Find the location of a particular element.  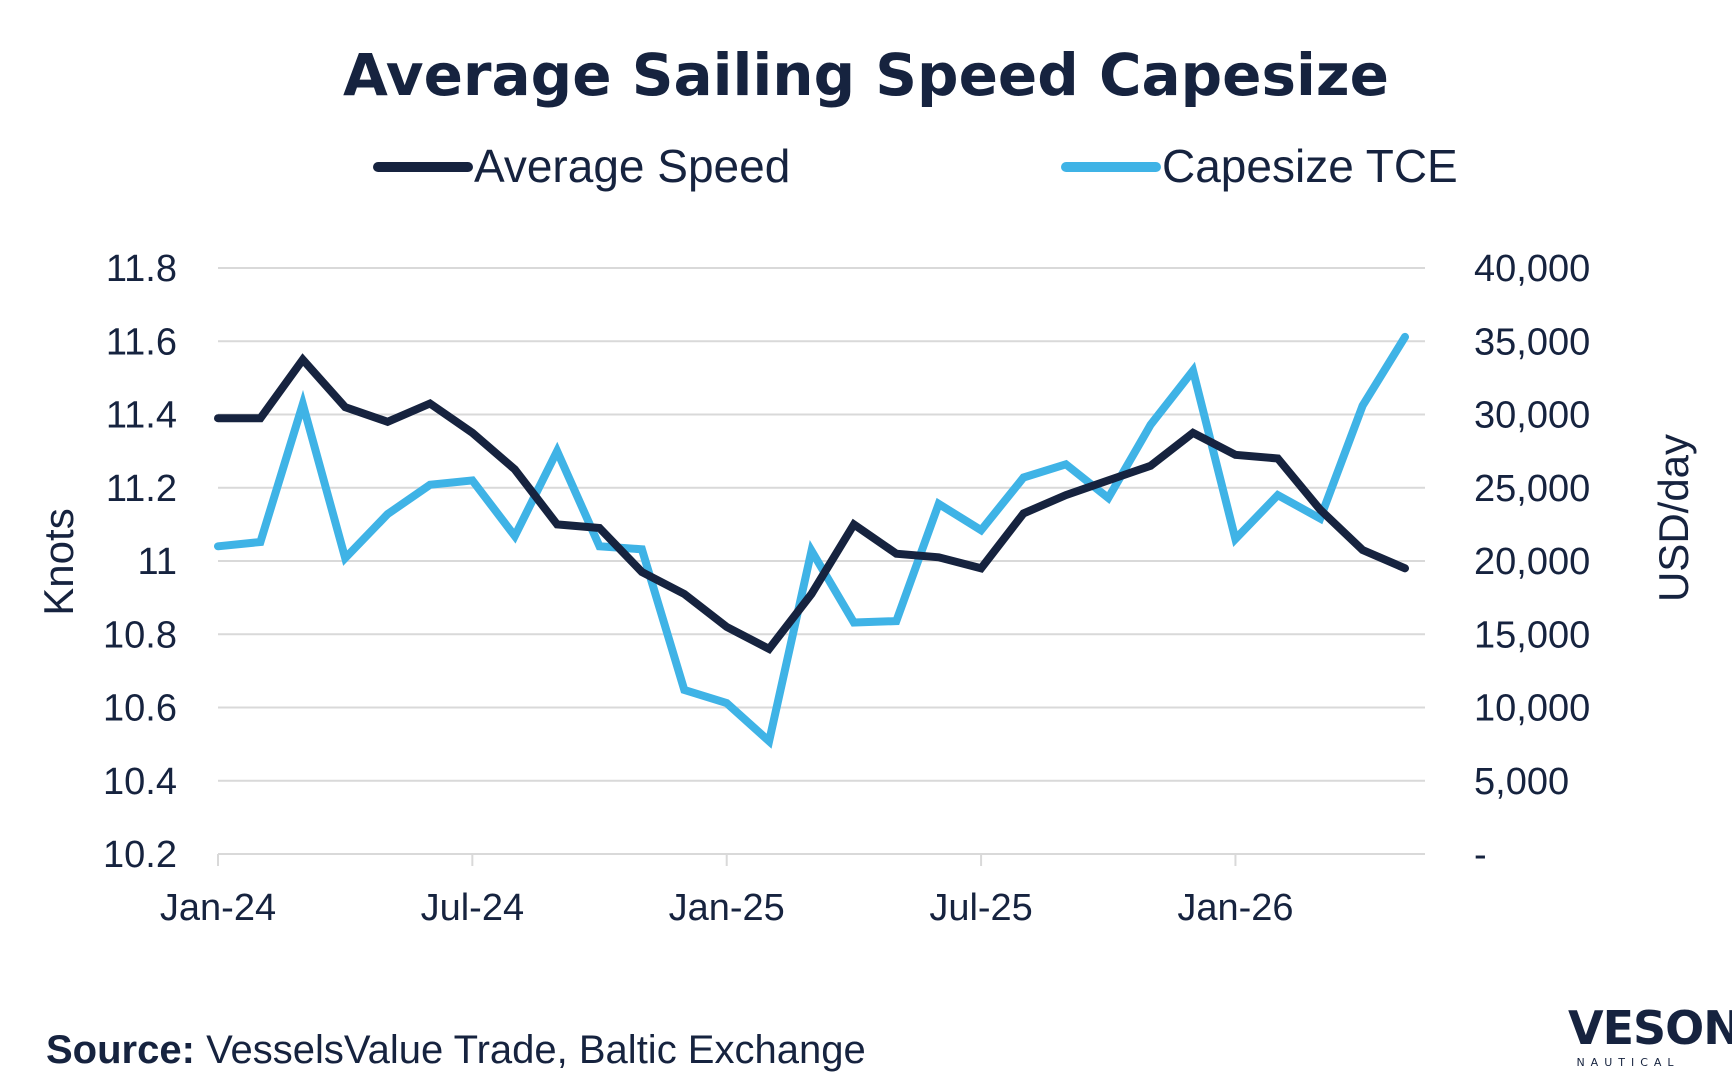

x-axis: Jan-24 Jul-24 Jan-25 Jul-25 Jan-26 is located at coordinates (792, 891).